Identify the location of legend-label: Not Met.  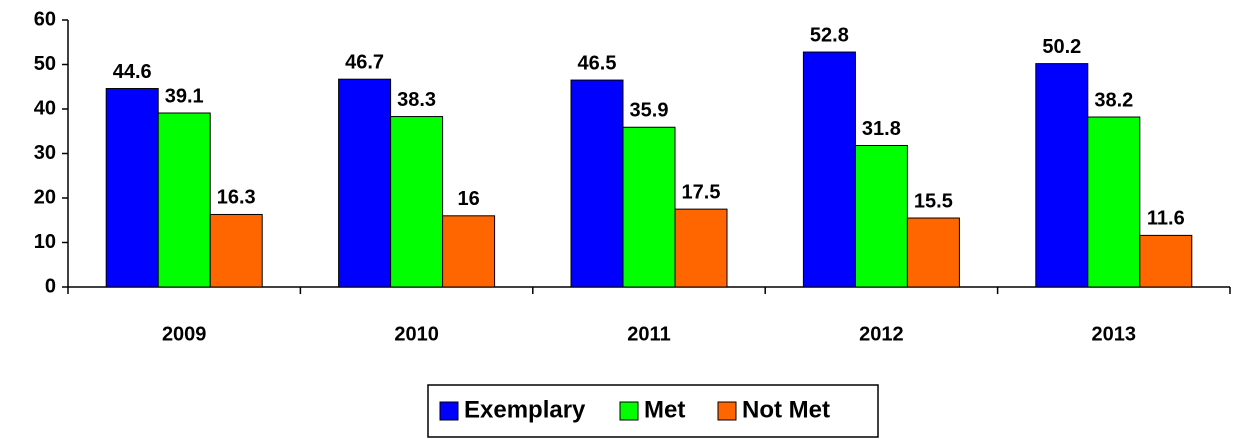
(786, 409).